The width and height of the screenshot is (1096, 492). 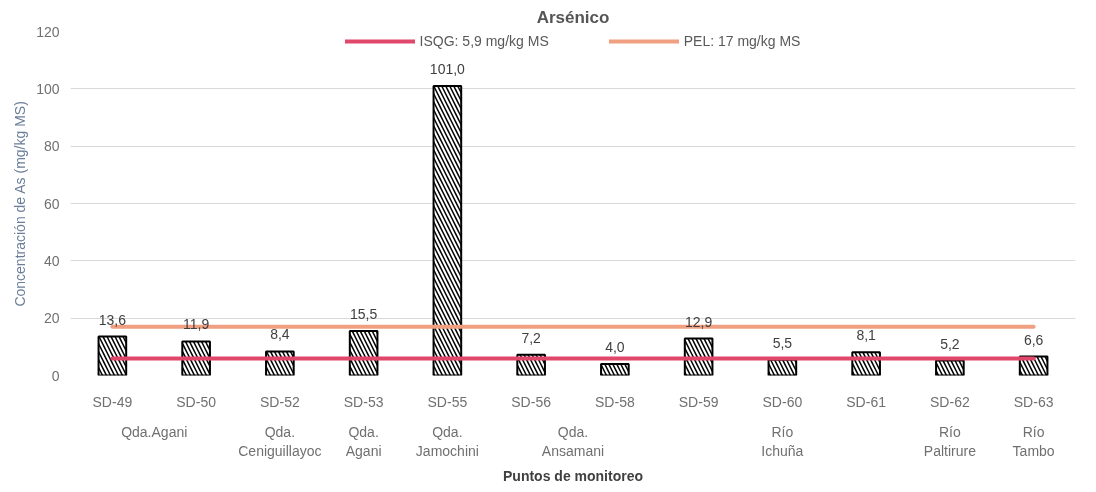 What do you see at coordinates (1033, 441) in the screenshot?
I see `text: Río Tambo` at bounding box center [1033, 441].